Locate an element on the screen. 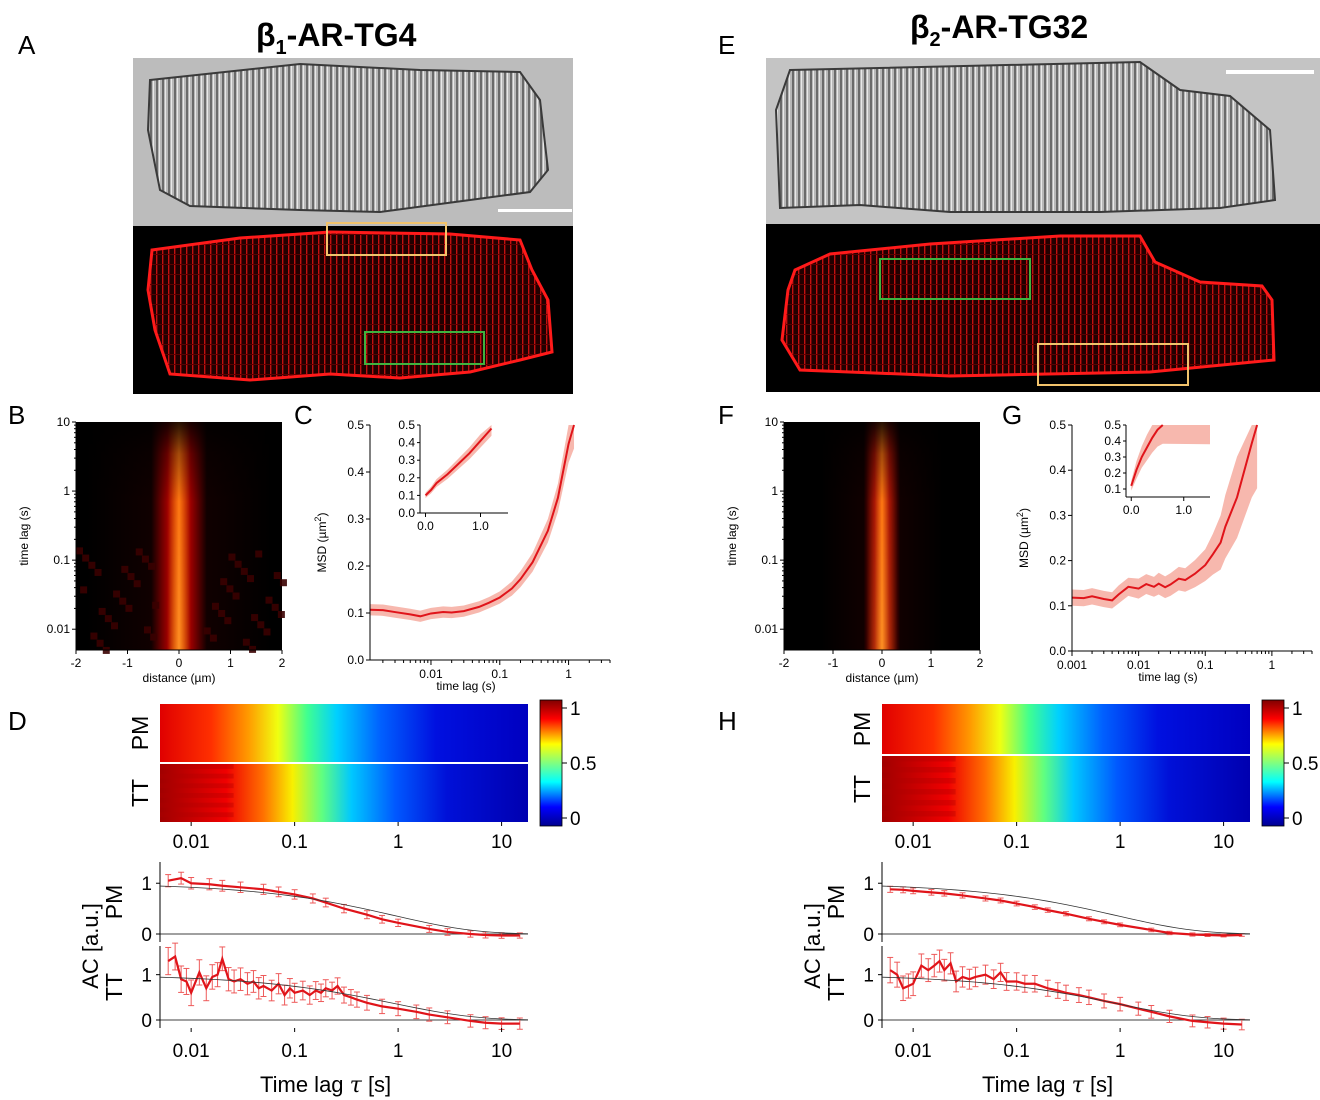 This screenshot has height=1100, width=1320. inset-y-tick-label: 0.5 is located at coordinates (1112, 425).